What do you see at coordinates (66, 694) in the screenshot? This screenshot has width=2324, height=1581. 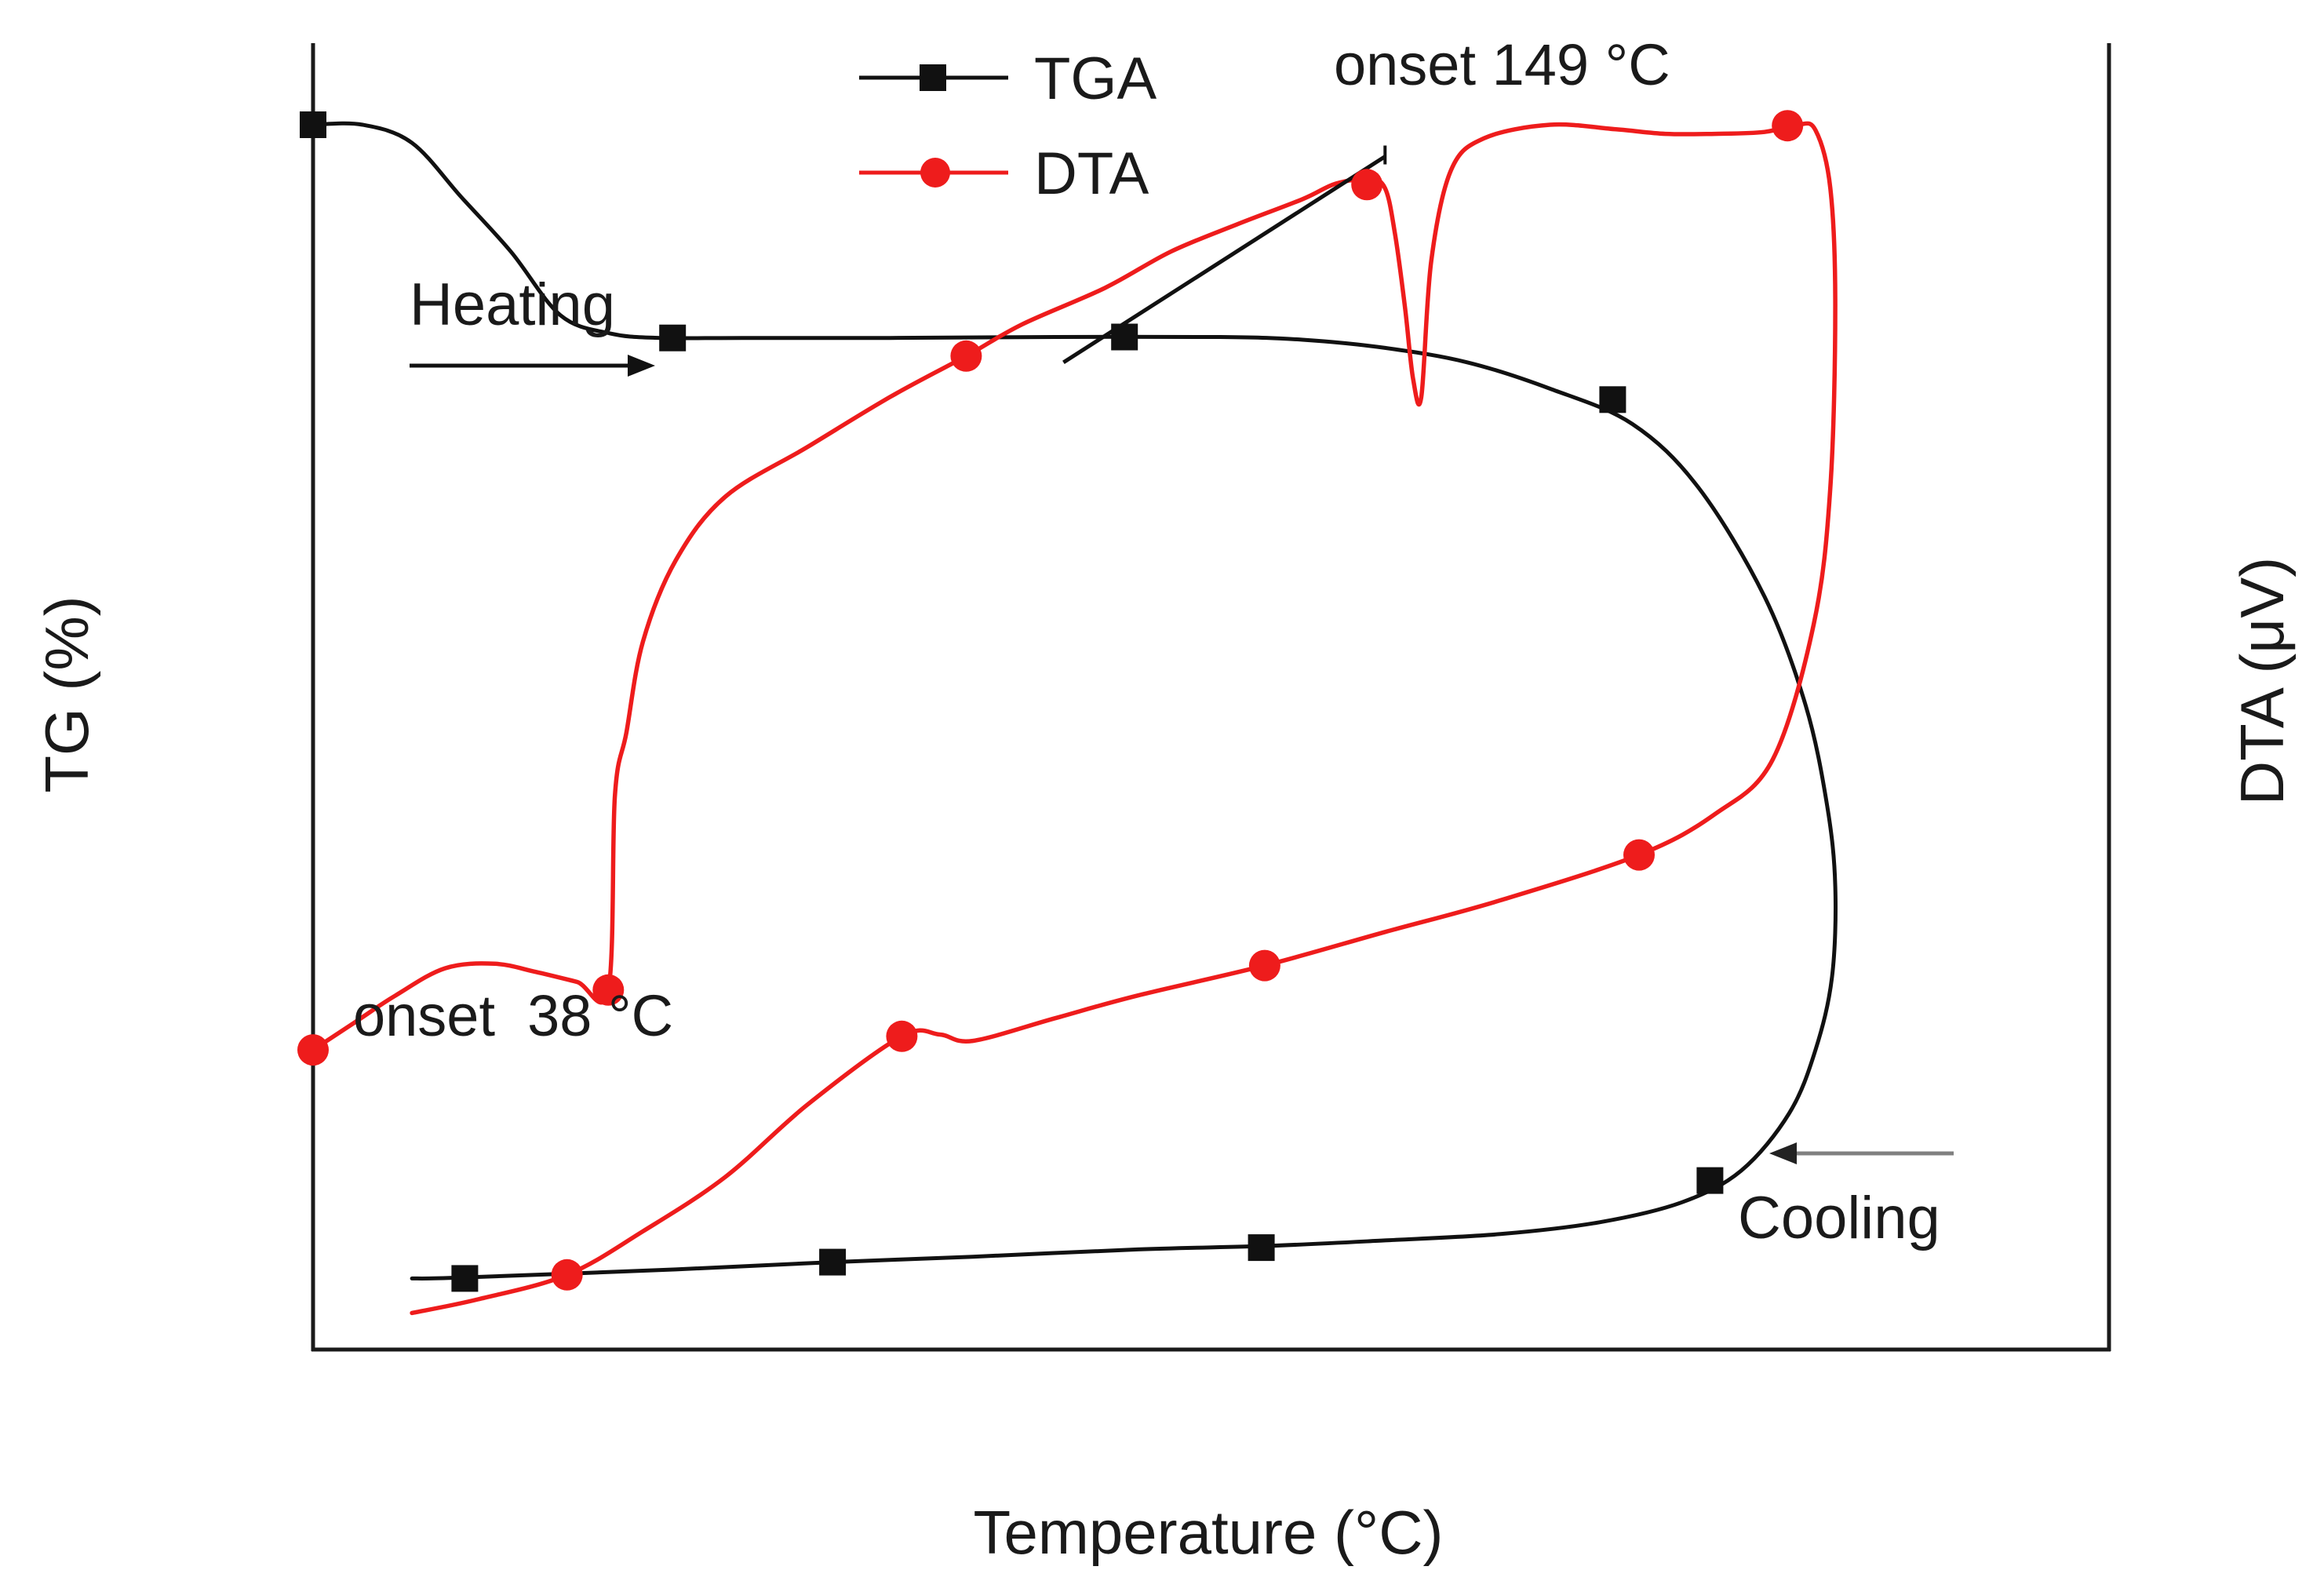 I see `y-axis-title-left: TG (%)` at bounding box center [66, 694].